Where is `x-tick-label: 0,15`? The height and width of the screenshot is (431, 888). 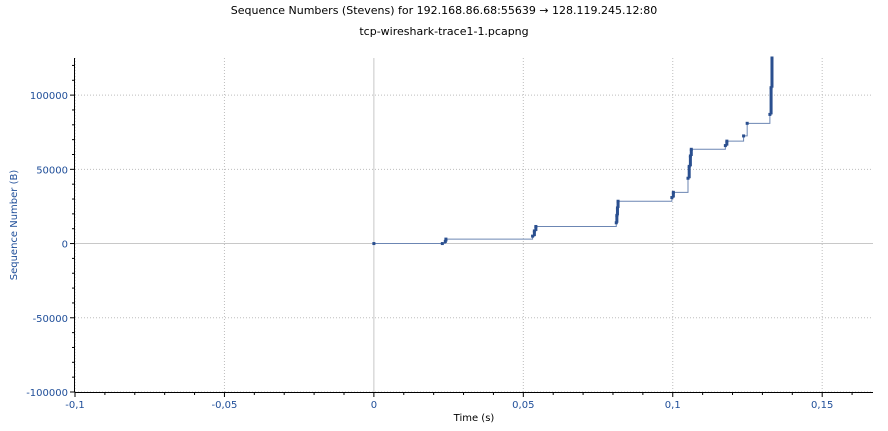 x-tick-label: 0,15 is located at coordinates (822, 405).